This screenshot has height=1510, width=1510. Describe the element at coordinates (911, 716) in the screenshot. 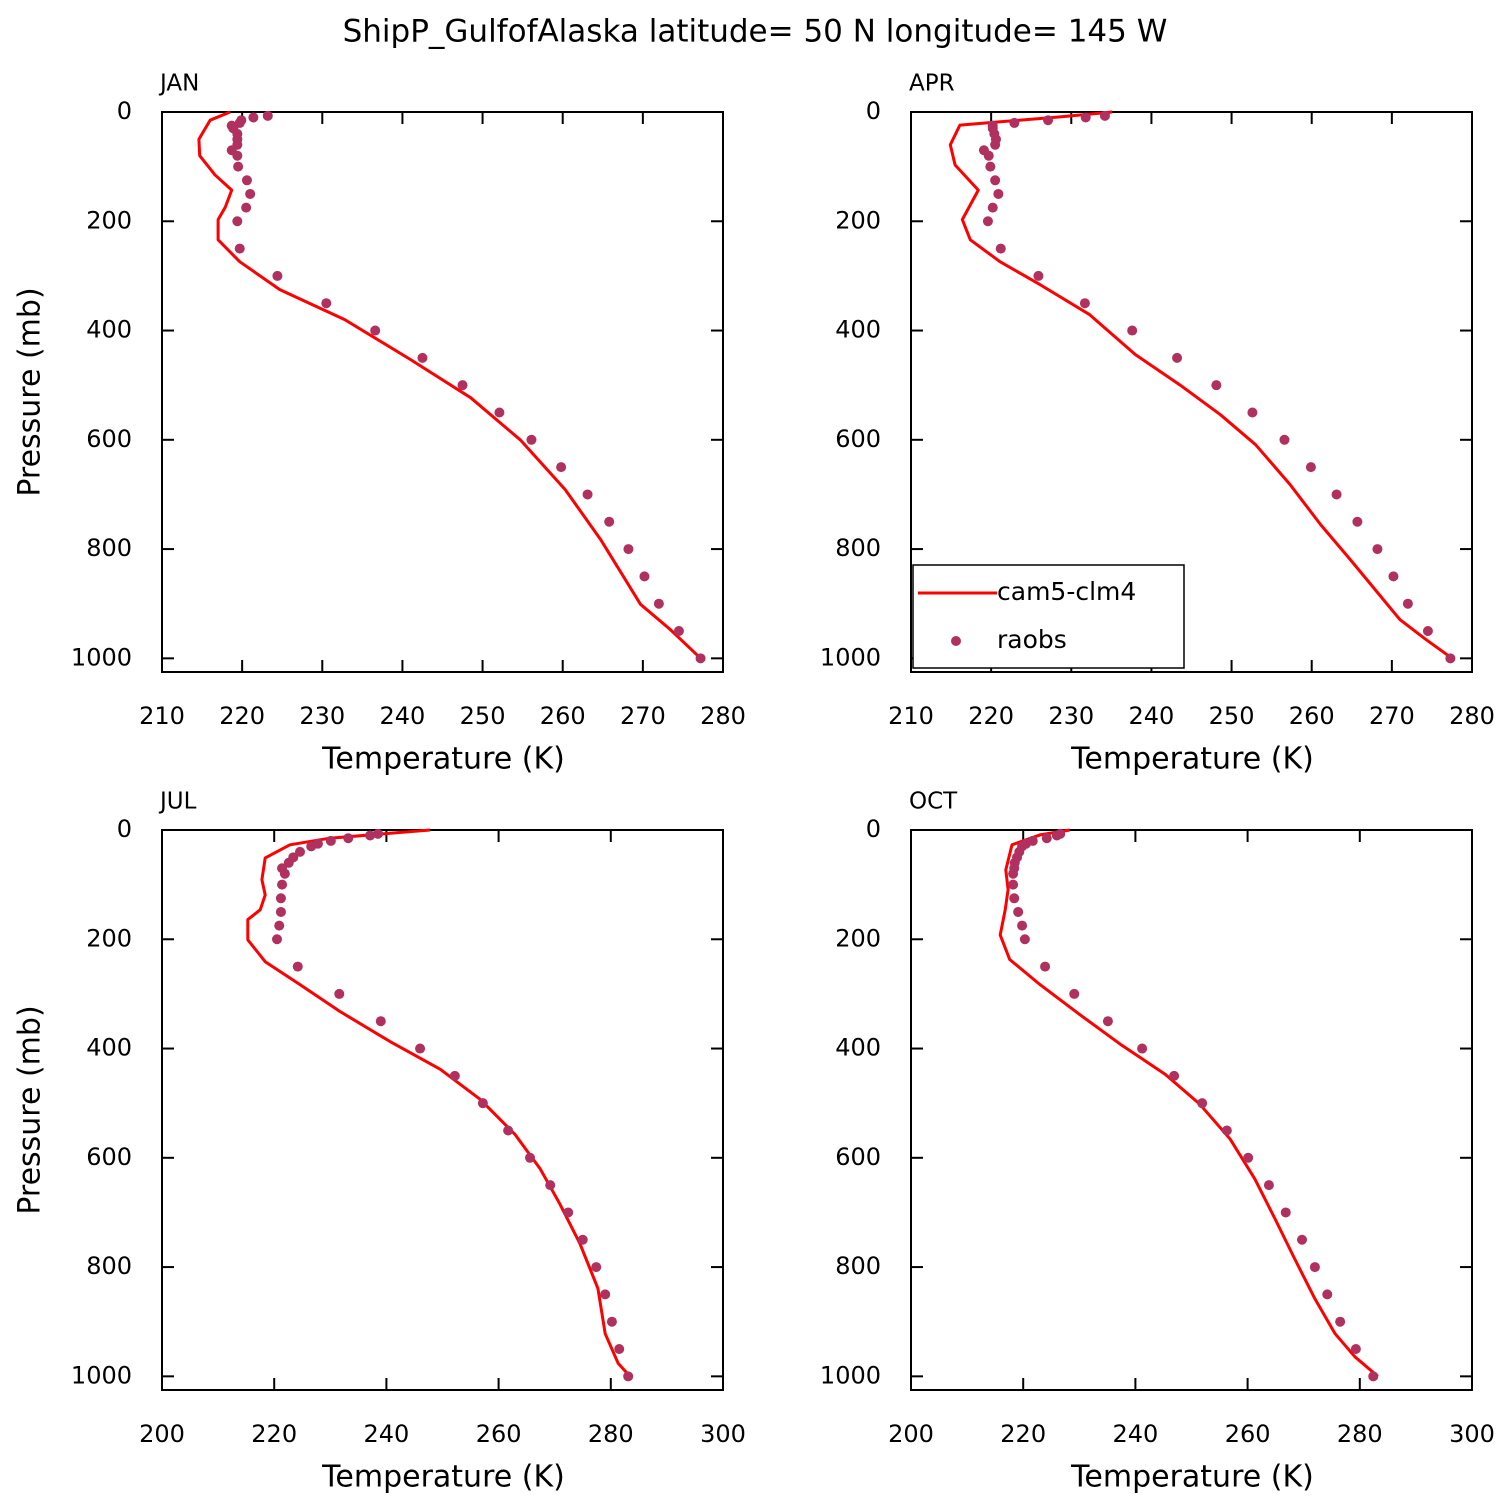

I see `x-tick-label: 210` at that location.